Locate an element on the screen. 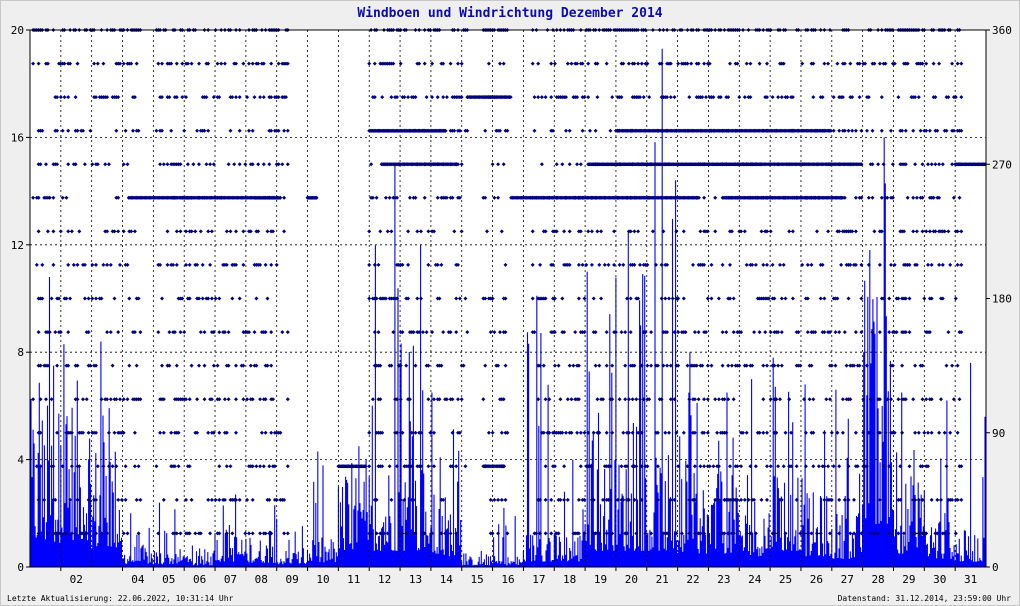  x-tick-label: 18 is located at coordinates (569, 579).